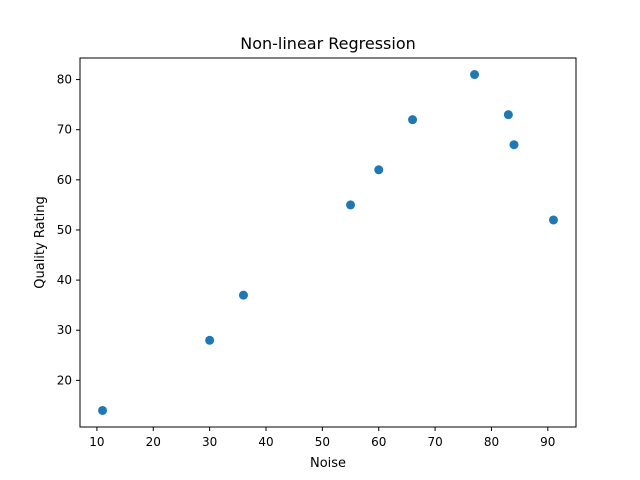 The width and height of the screenshot is (640, 480). I want to click on x-tick-label: 40, so click(265, 442).